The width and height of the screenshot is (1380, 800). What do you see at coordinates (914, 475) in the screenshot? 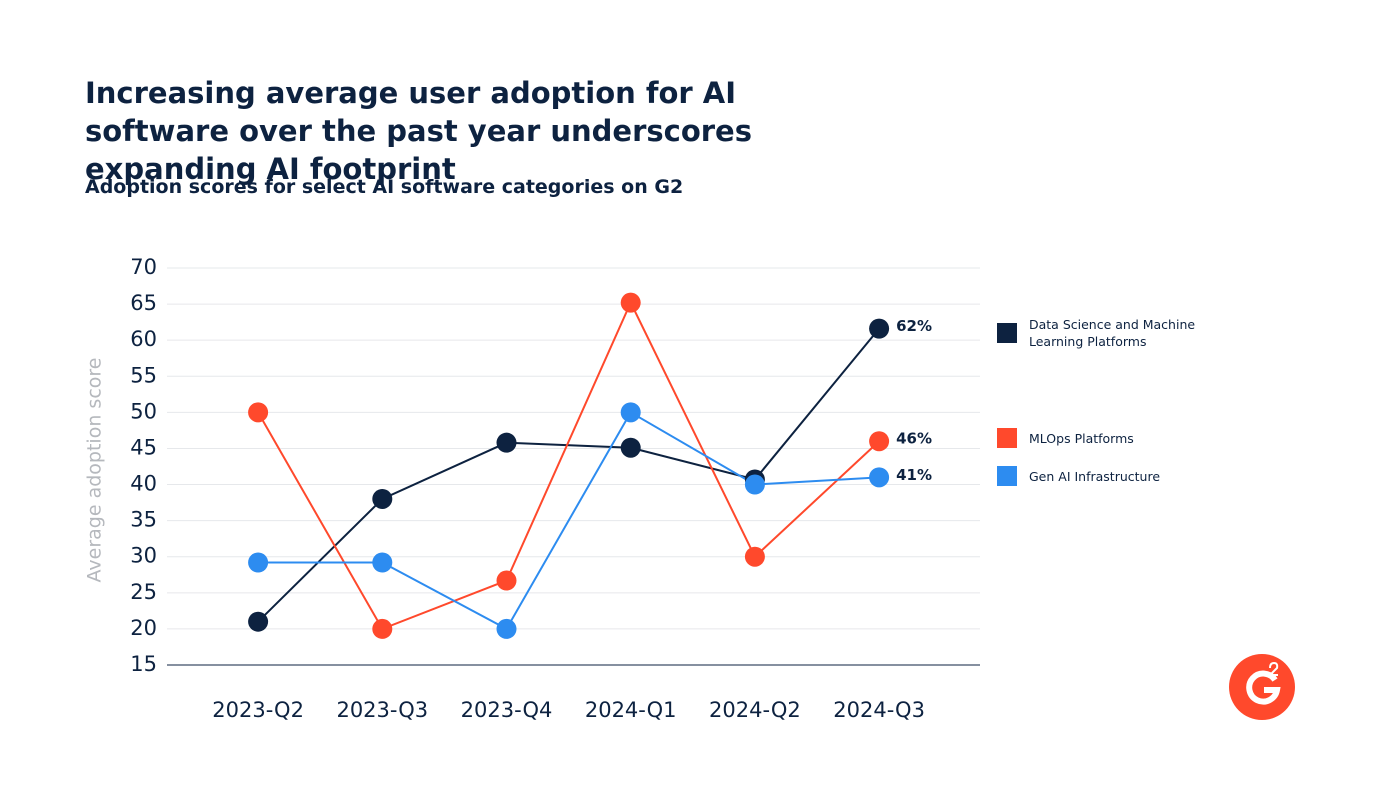
I see `data-label: 41%` at bounding box center [914, 475].